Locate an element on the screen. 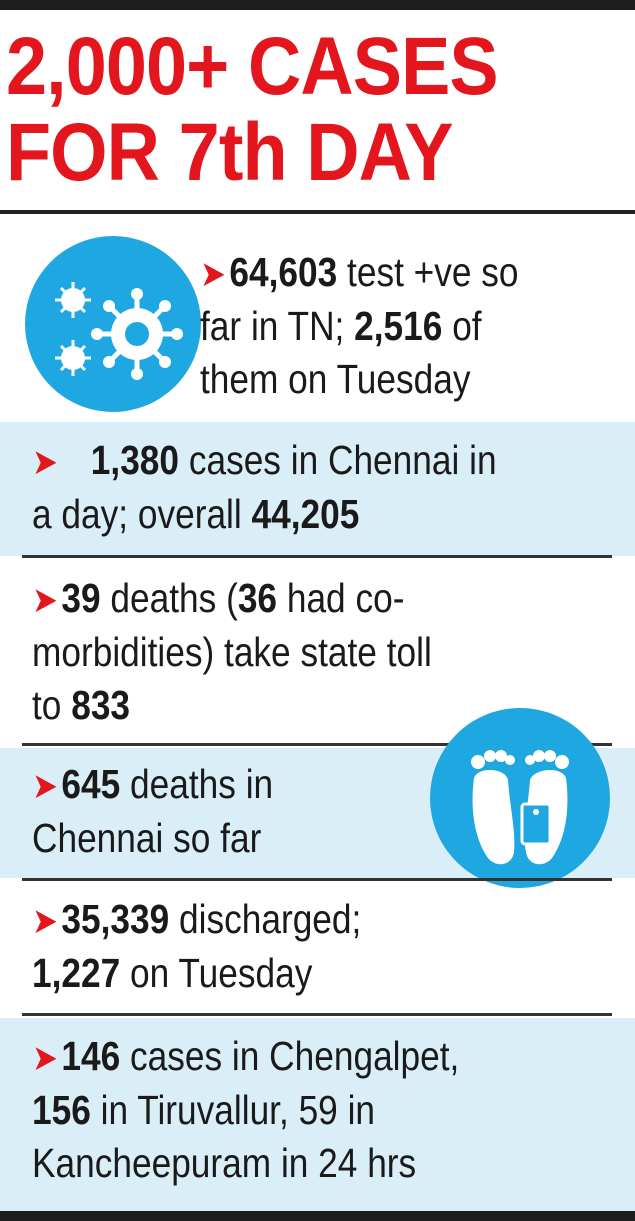 The width and height of the screenshot is (635, 1221). headline-line-2: FOR 7th DAY is located at coordinates (230, 152).